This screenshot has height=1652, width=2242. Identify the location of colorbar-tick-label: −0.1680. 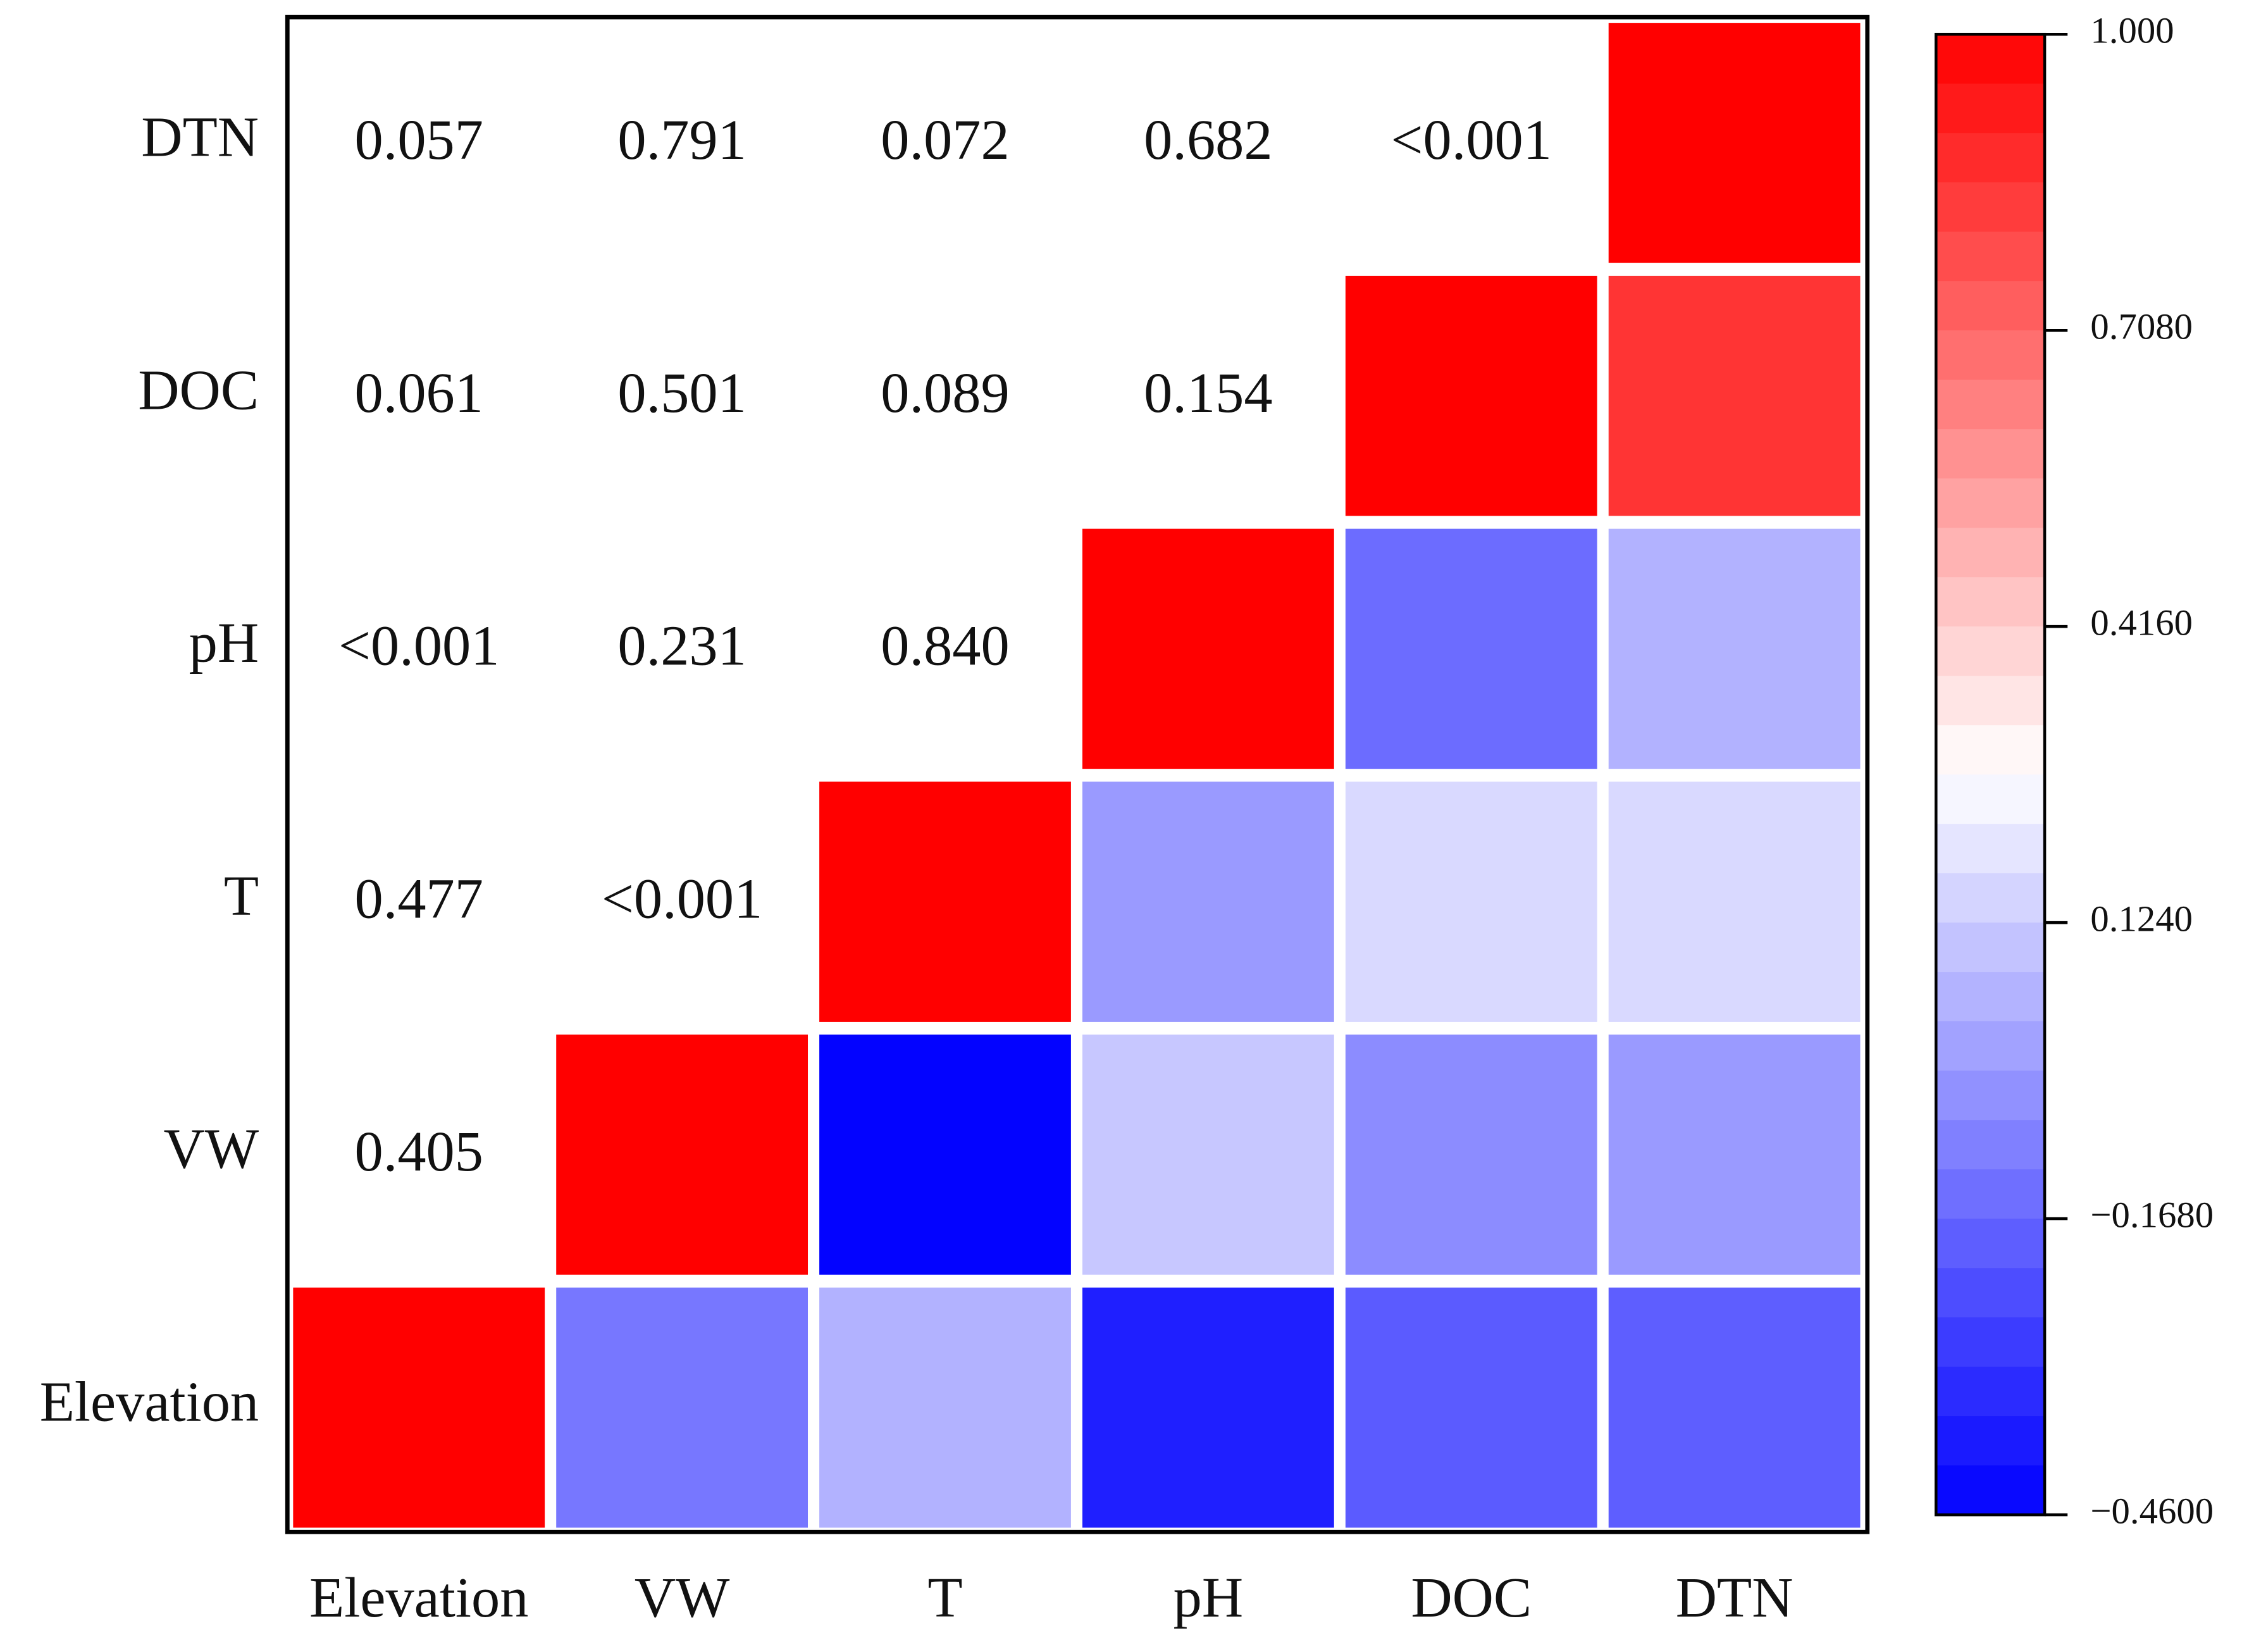
(2152, 1215).